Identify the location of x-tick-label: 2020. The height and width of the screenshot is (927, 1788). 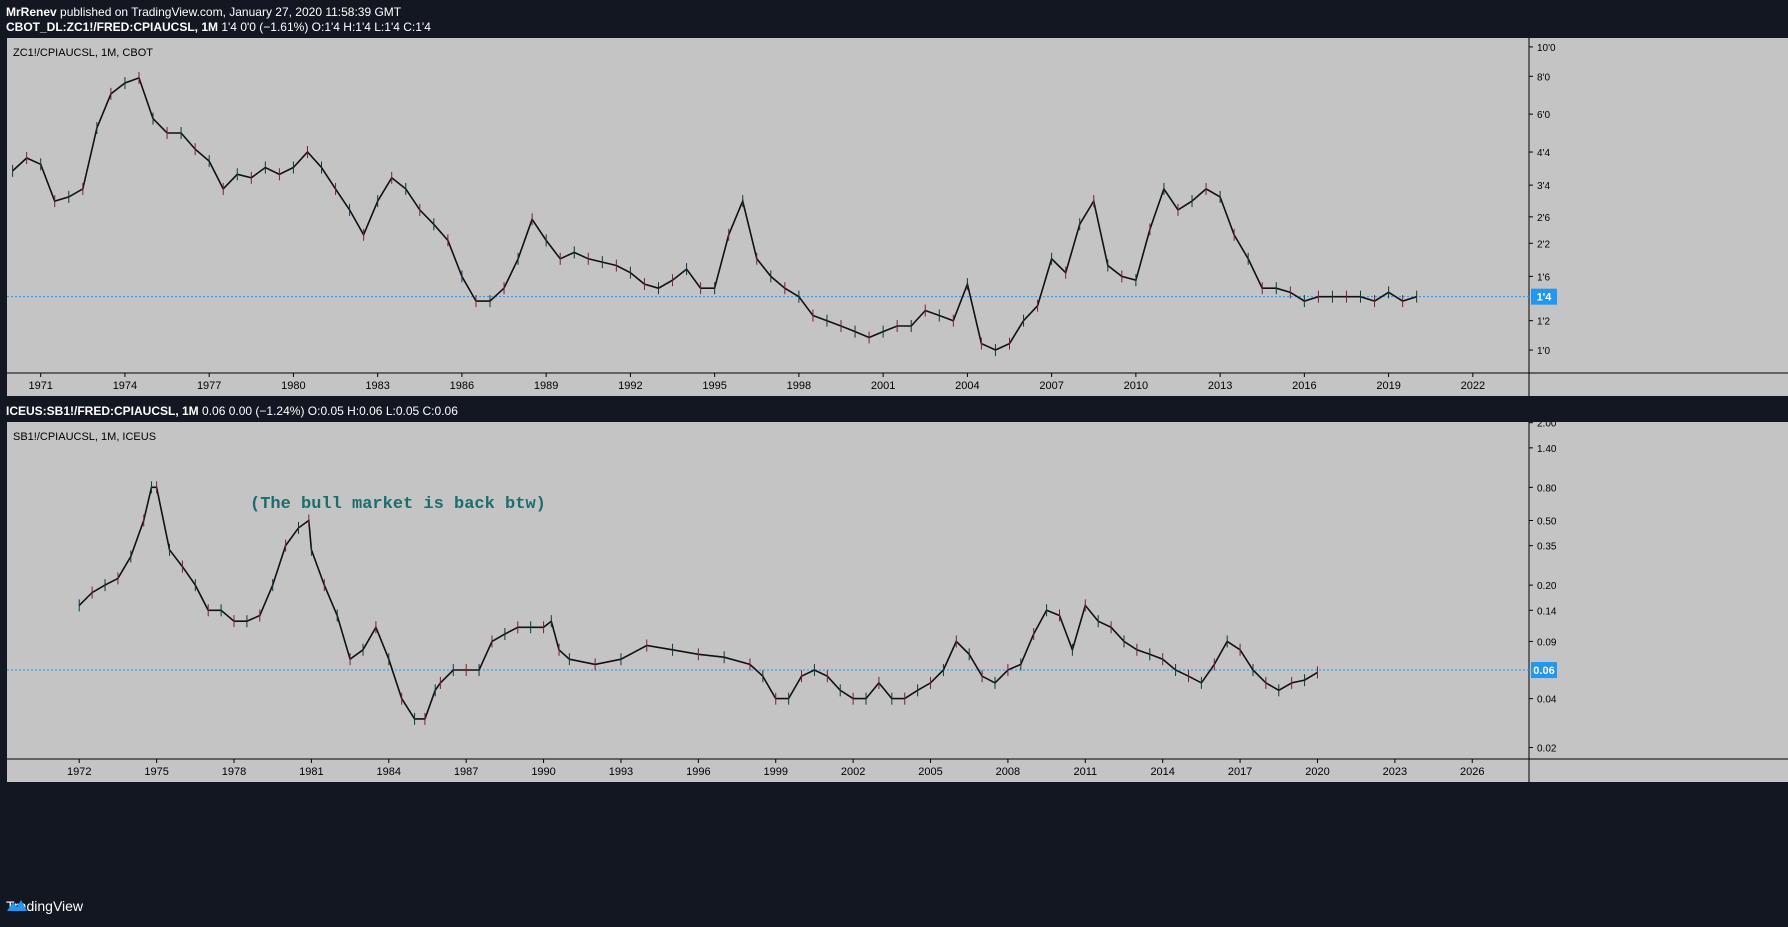
(1317, 772).